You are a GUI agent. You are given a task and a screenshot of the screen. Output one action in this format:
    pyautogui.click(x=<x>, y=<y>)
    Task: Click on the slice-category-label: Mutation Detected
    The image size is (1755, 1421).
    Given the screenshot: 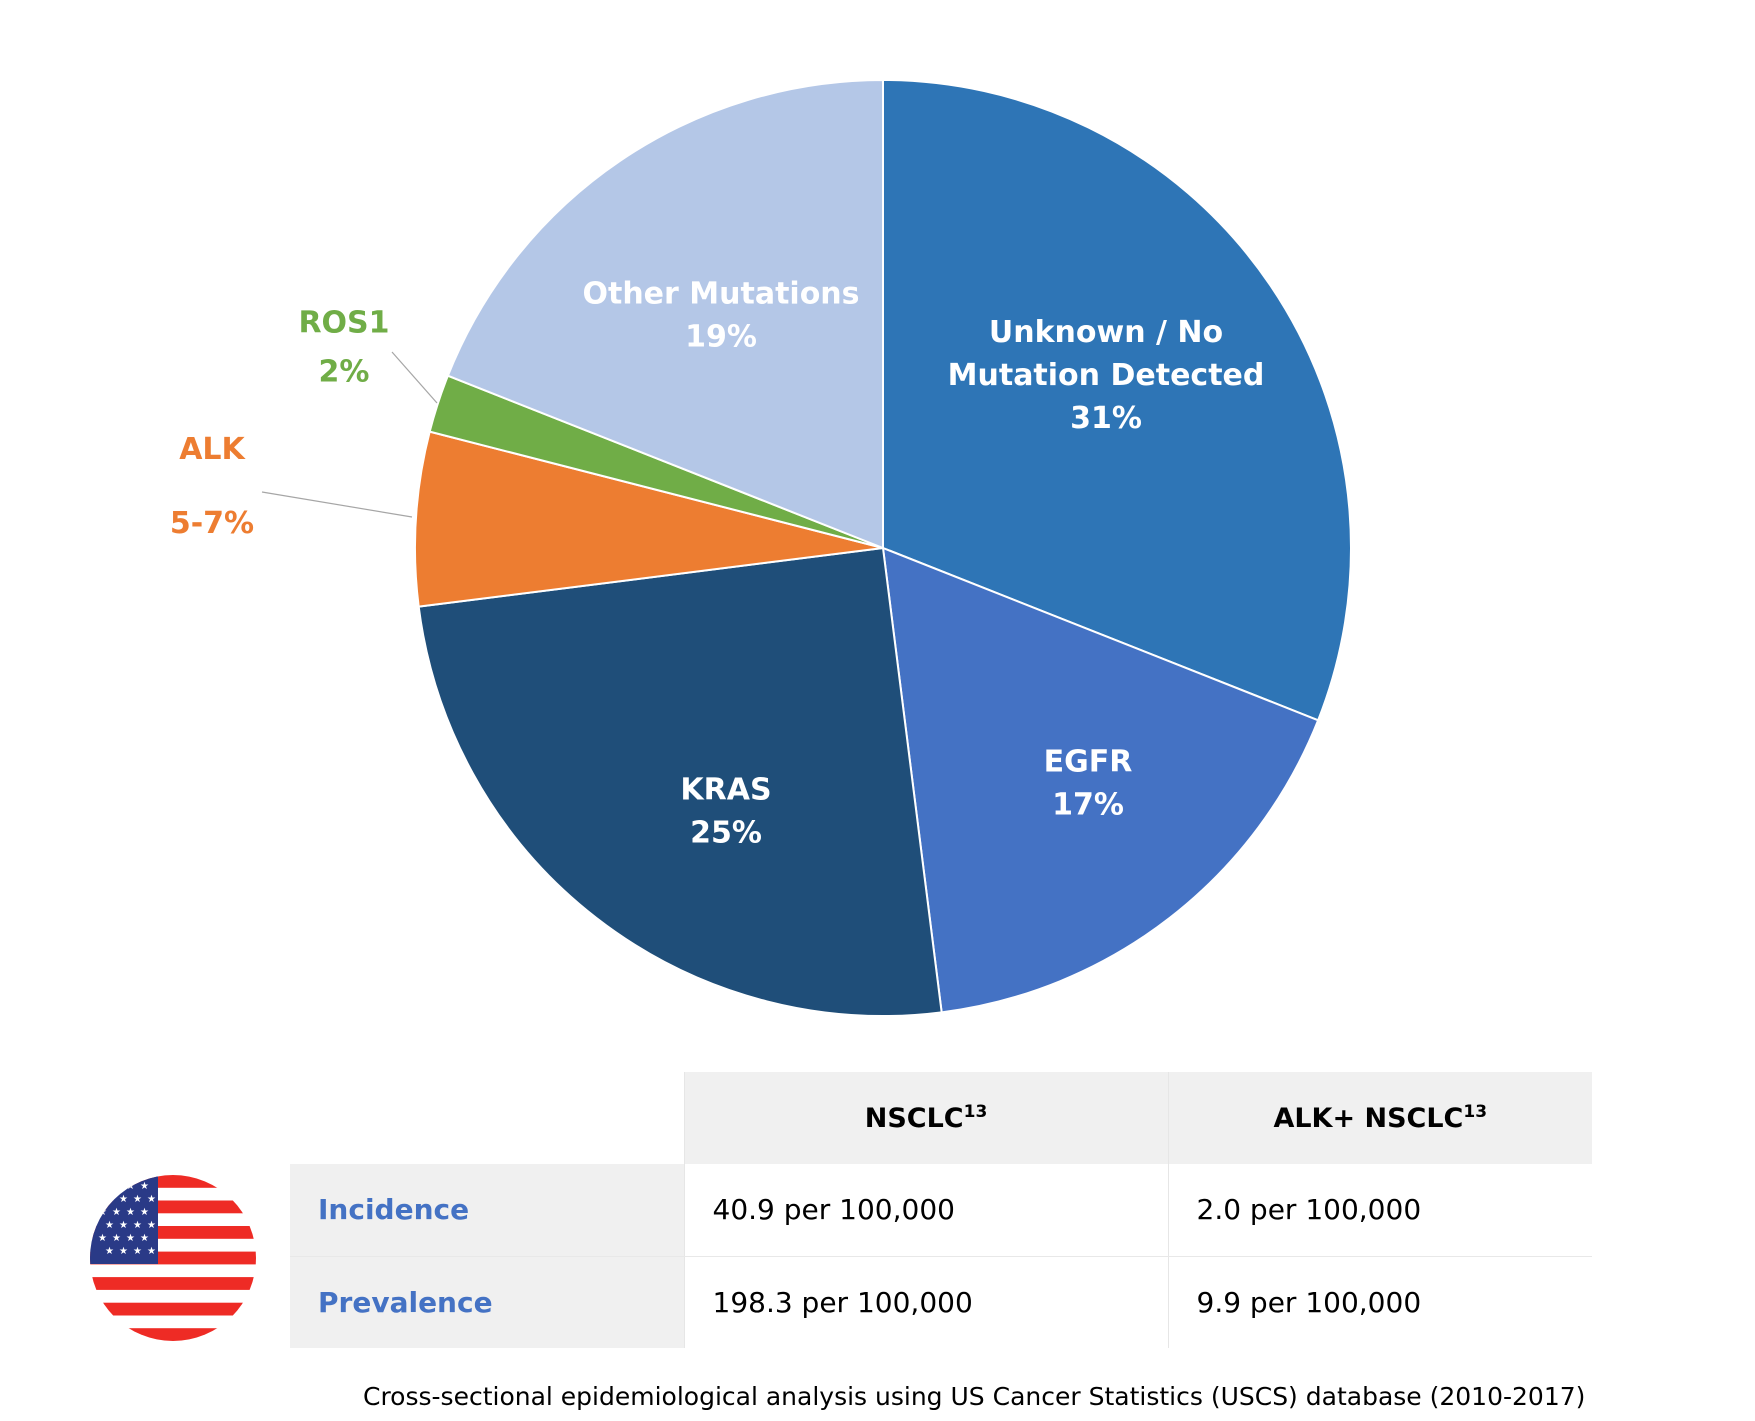 What is the action you would take?
    pyautogui.click(x=1106, y=375)
    